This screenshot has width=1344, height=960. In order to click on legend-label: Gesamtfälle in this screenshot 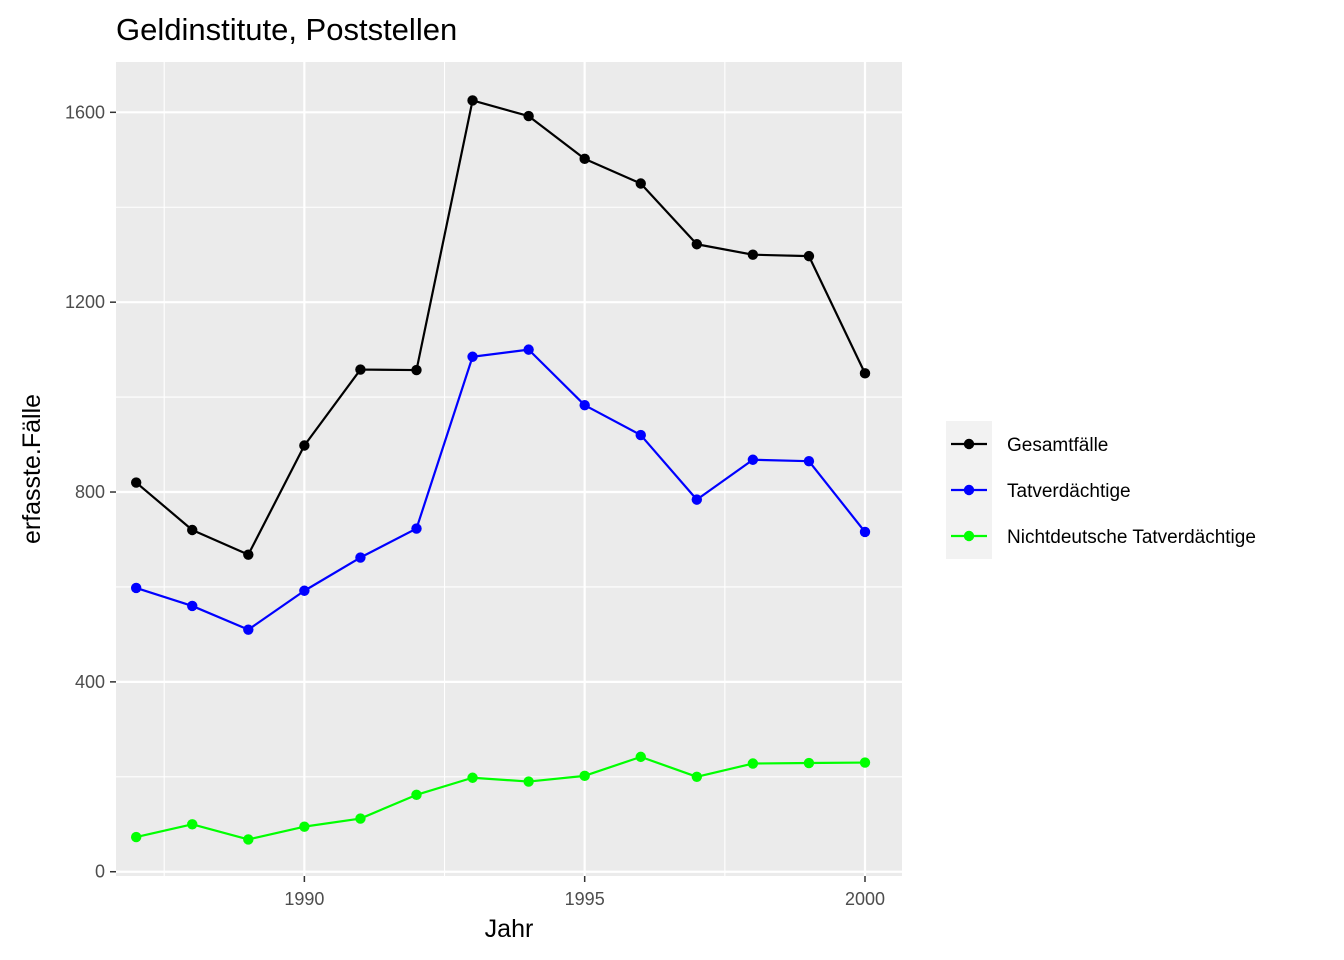, I will do `click(1057, 445)`.